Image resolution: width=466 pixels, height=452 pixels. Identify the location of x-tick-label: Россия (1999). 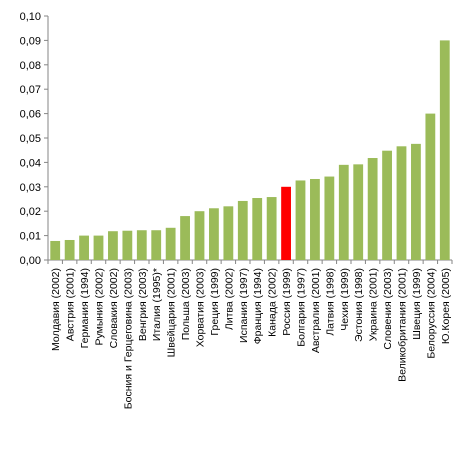
(287, 302).